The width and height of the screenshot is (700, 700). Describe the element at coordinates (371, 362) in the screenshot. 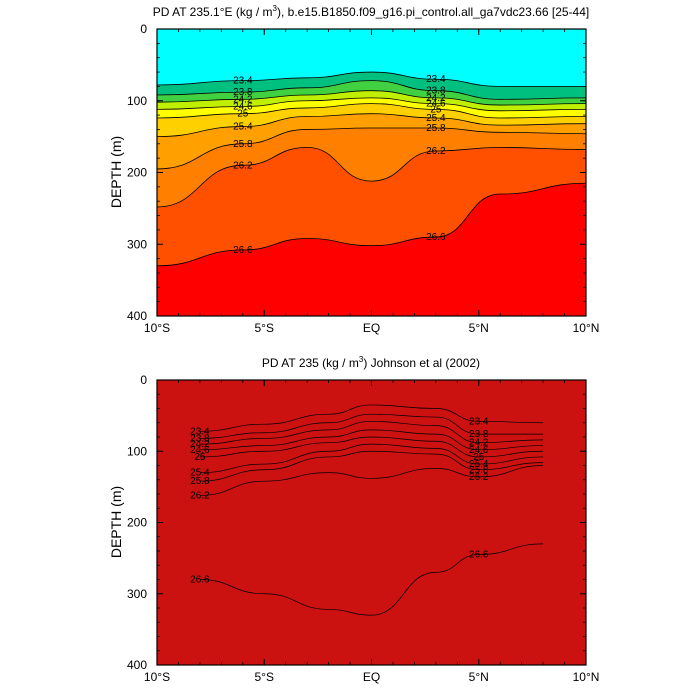

I see `bottom-title: PD AT 235 (kg / m3) Johnson et al (2002)` at that location.